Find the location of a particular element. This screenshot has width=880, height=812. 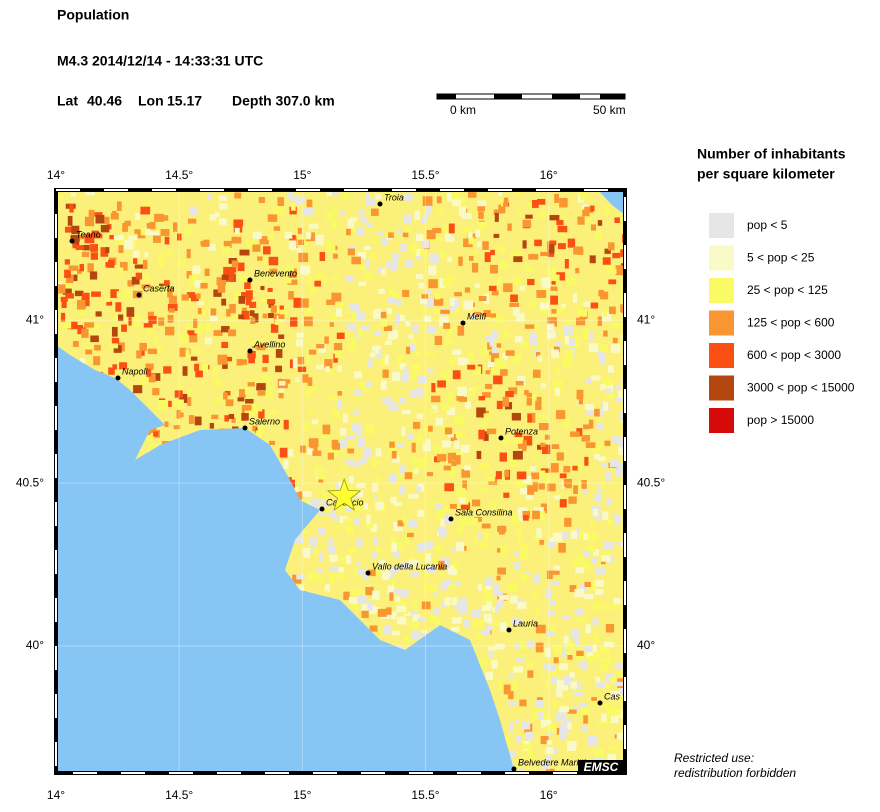

x-tick-label: 16° is located at coordinates (549, 175).